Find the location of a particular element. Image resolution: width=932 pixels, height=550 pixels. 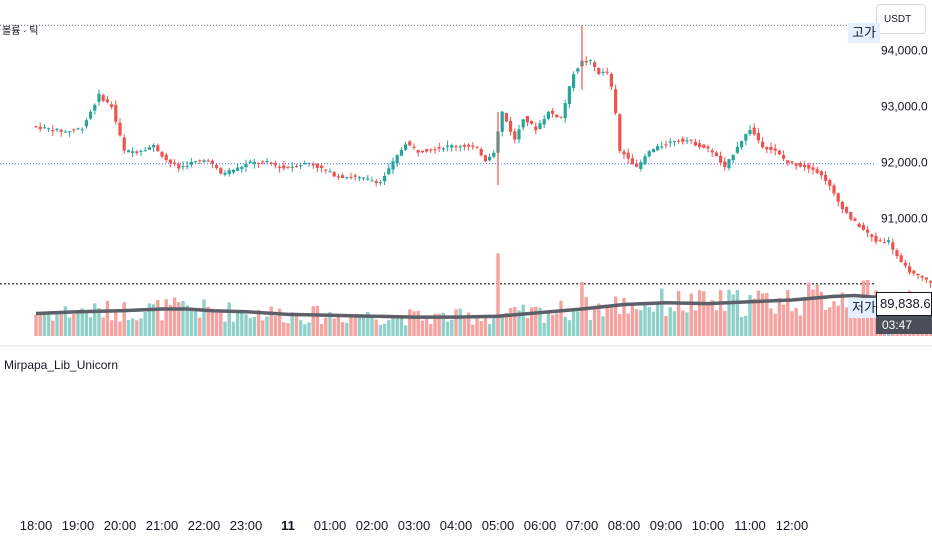

currency-selector: USDT is located at coordinates (901, 19).